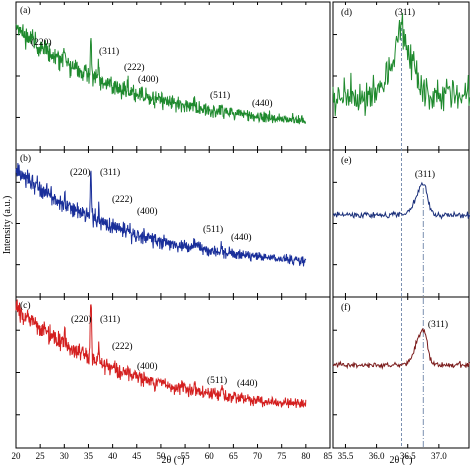 Image resolution: width=470 pixels, height=465 pixels. I want to click on series-line-b, so click(161, 214).